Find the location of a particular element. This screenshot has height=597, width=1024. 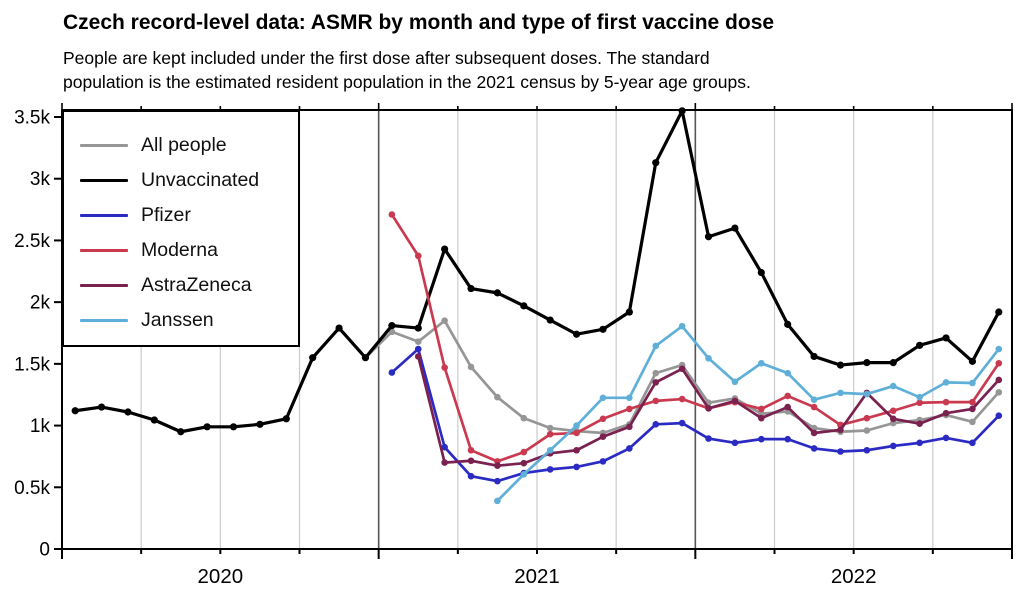

unvaccinated-line-swatch is located at coordinates (104, 180).